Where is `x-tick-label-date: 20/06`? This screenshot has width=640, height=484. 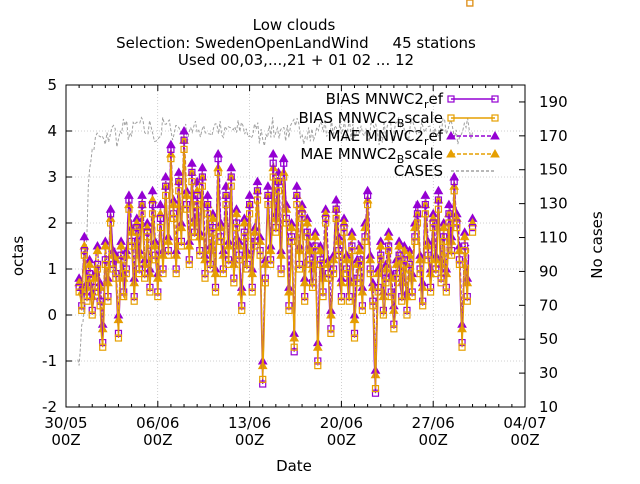
x-tick-label-date: 20/06 is located at coordinates (341, 423).